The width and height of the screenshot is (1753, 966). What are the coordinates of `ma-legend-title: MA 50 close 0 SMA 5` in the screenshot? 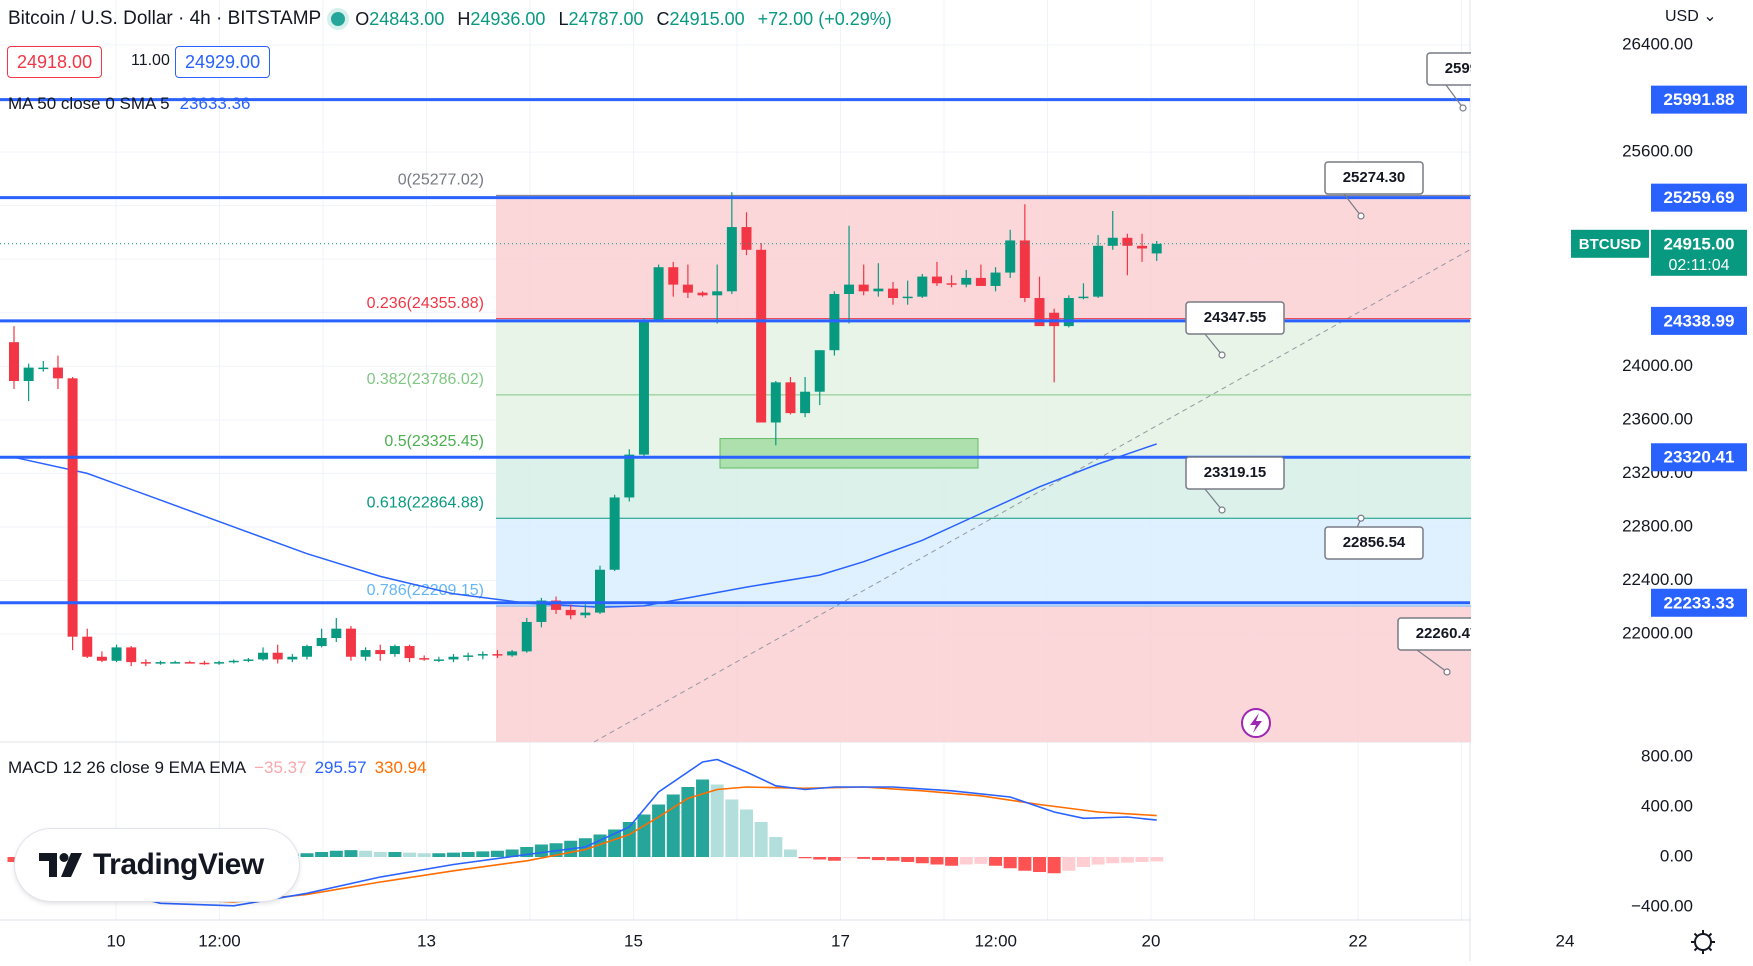 It's located at (89, 103).